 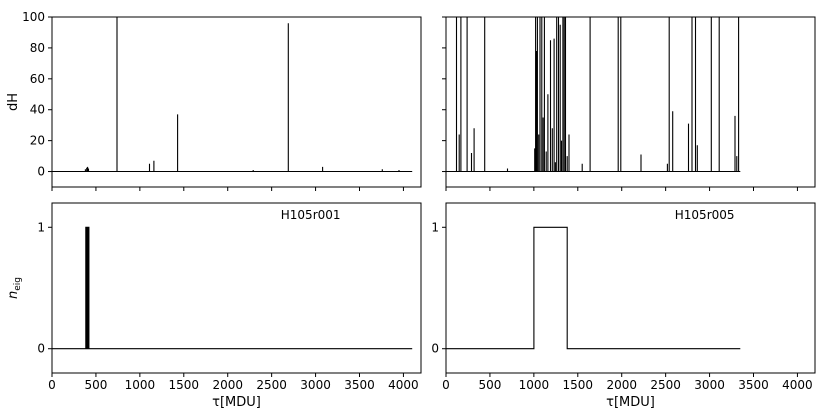 What do you see at coordinates (37, 141) in the screenshot?
I see `y-tick-label: 20` at bounding box center [37, 141].